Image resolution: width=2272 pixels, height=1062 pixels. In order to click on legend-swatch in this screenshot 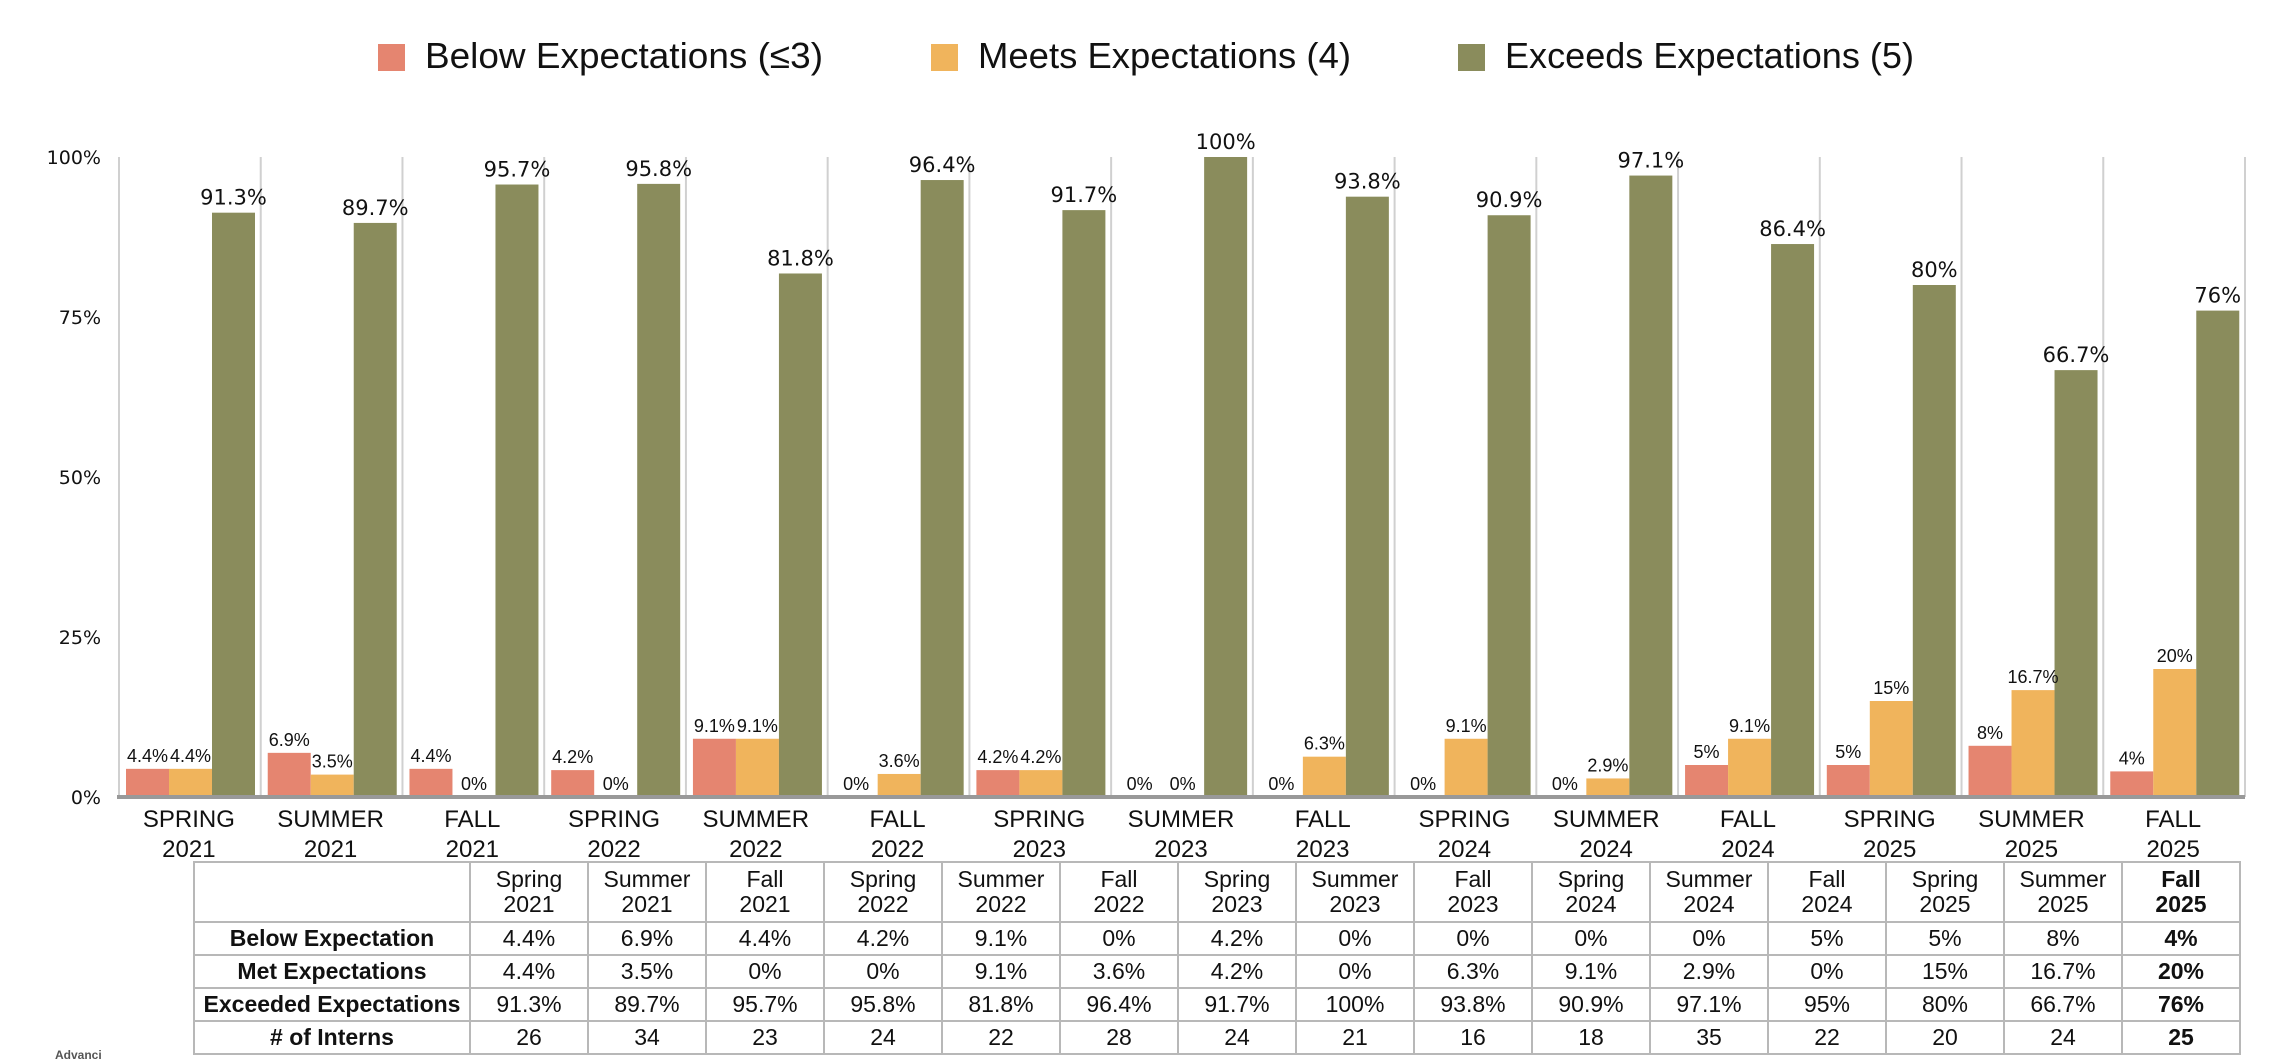, I will do `click(1471, 57)`.